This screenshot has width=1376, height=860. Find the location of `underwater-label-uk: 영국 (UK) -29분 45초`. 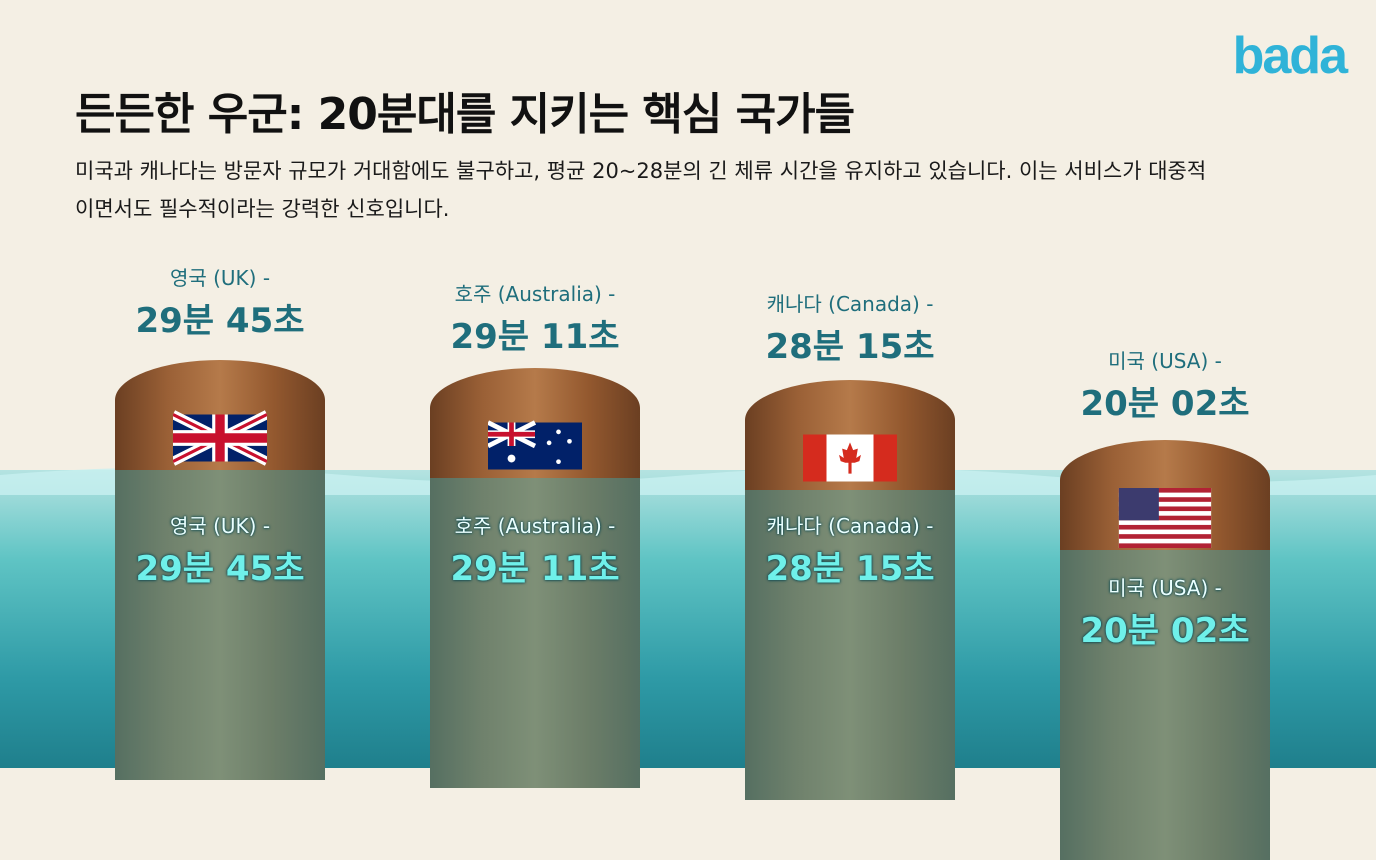

underwater-label-uk: 영국 (UK) -29분 45초 is located at coordinates (220, 551).